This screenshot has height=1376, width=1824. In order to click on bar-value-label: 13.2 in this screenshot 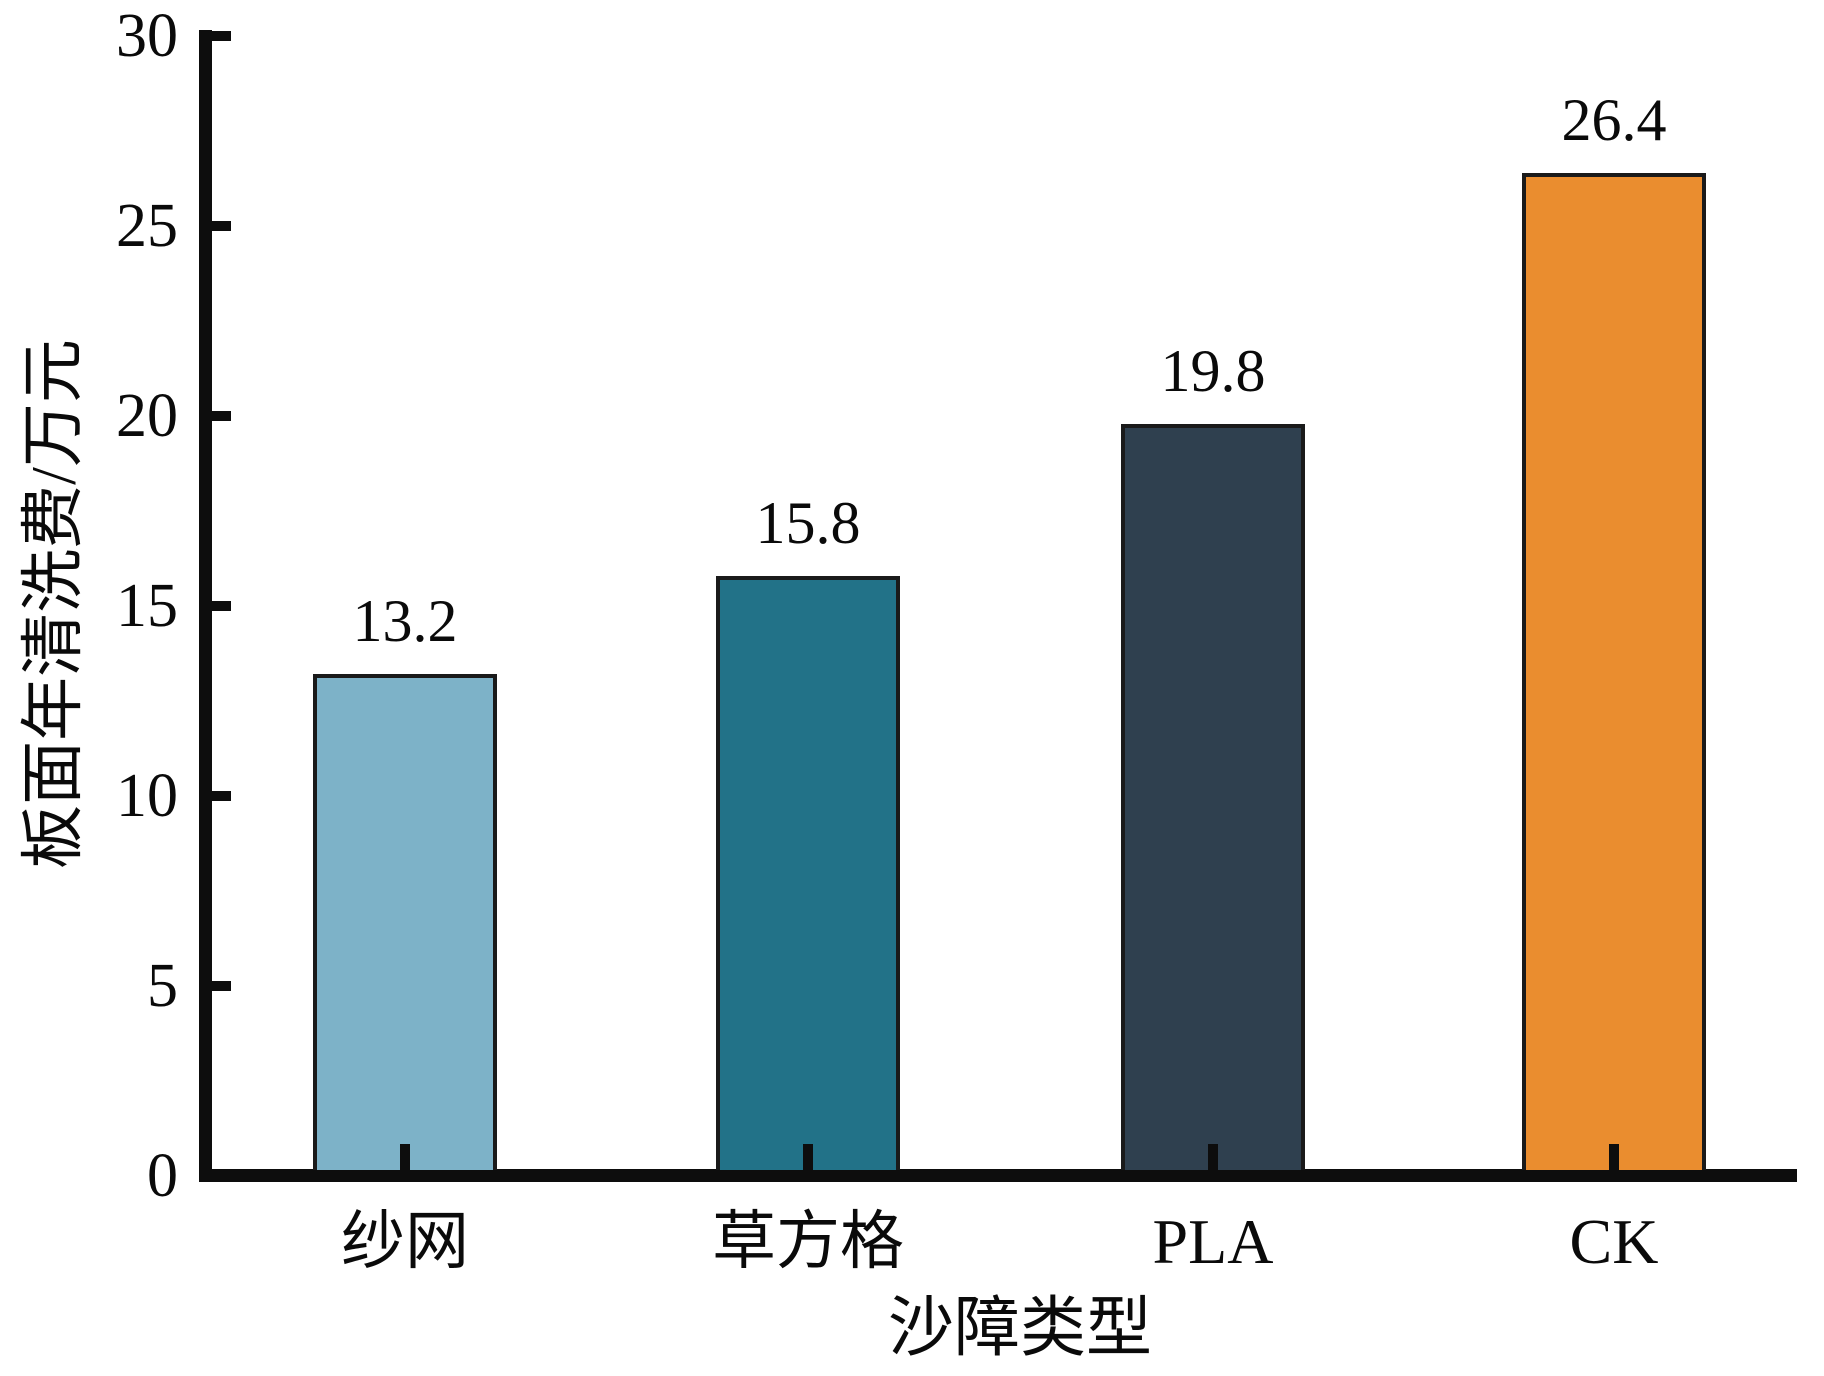, I will do `click(405, 621)`.